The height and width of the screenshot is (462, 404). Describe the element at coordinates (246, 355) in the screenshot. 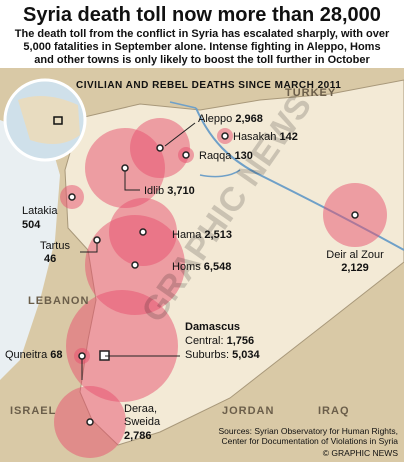

I see `city-count: 5,034` at that location.